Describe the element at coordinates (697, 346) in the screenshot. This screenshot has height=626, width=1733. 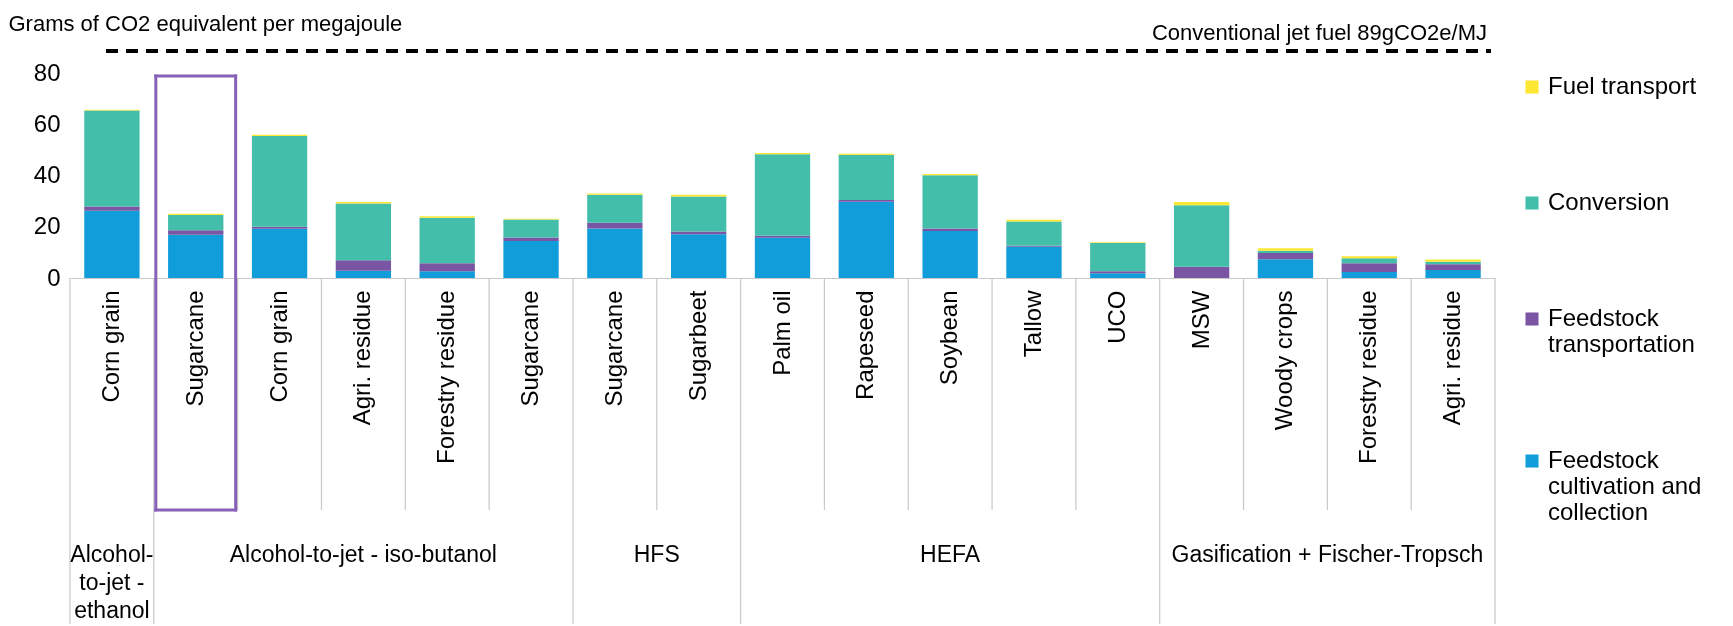
I see `x-tick-label: Sugarbeet` at that location.